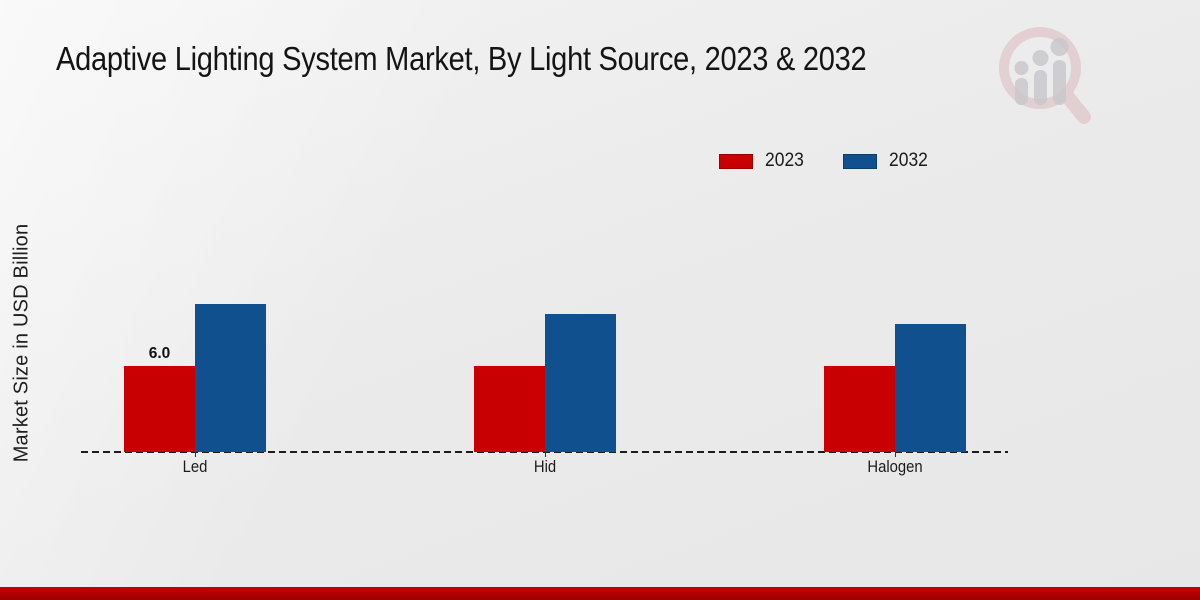  What do you see at coordinates (159, 353) in the screenshot?
I see `bar-value-label-2023-led: 6.0` at bounding box center [159, 353].